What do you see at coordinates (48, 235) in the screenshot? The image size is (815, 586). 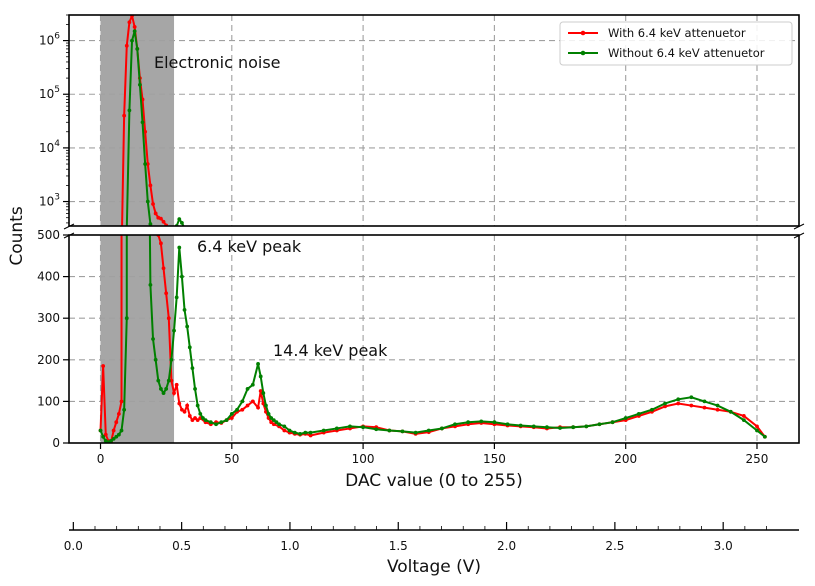 I see `y-tick-label-lower: 500` at bounding box center [48, 235].